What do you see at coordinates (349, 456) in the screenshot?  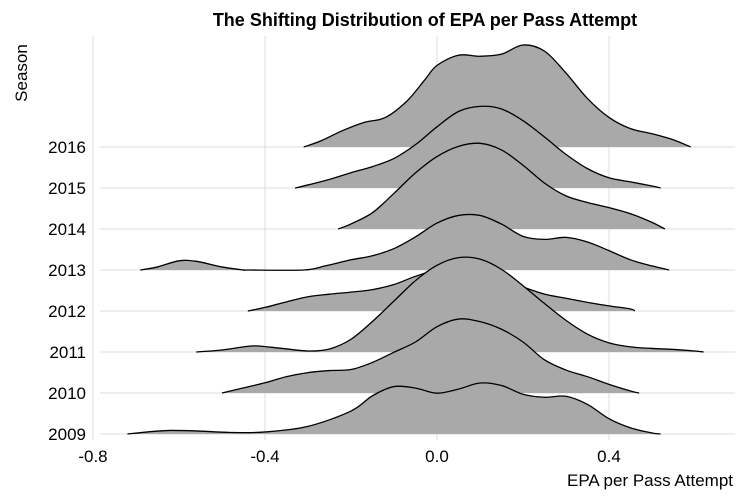 I see `x-tick-labels: -0.8 -0.4 0.0 0.4` at bounding box center [349, 456].